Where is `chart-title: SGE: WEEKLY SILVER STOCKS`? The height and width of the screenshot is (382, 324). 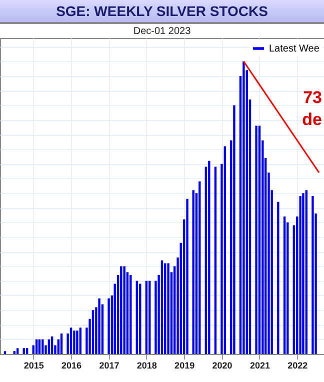
chart-title: SGE: WEEKLY SILVER STOCKS is located at coordinates (162, 12).